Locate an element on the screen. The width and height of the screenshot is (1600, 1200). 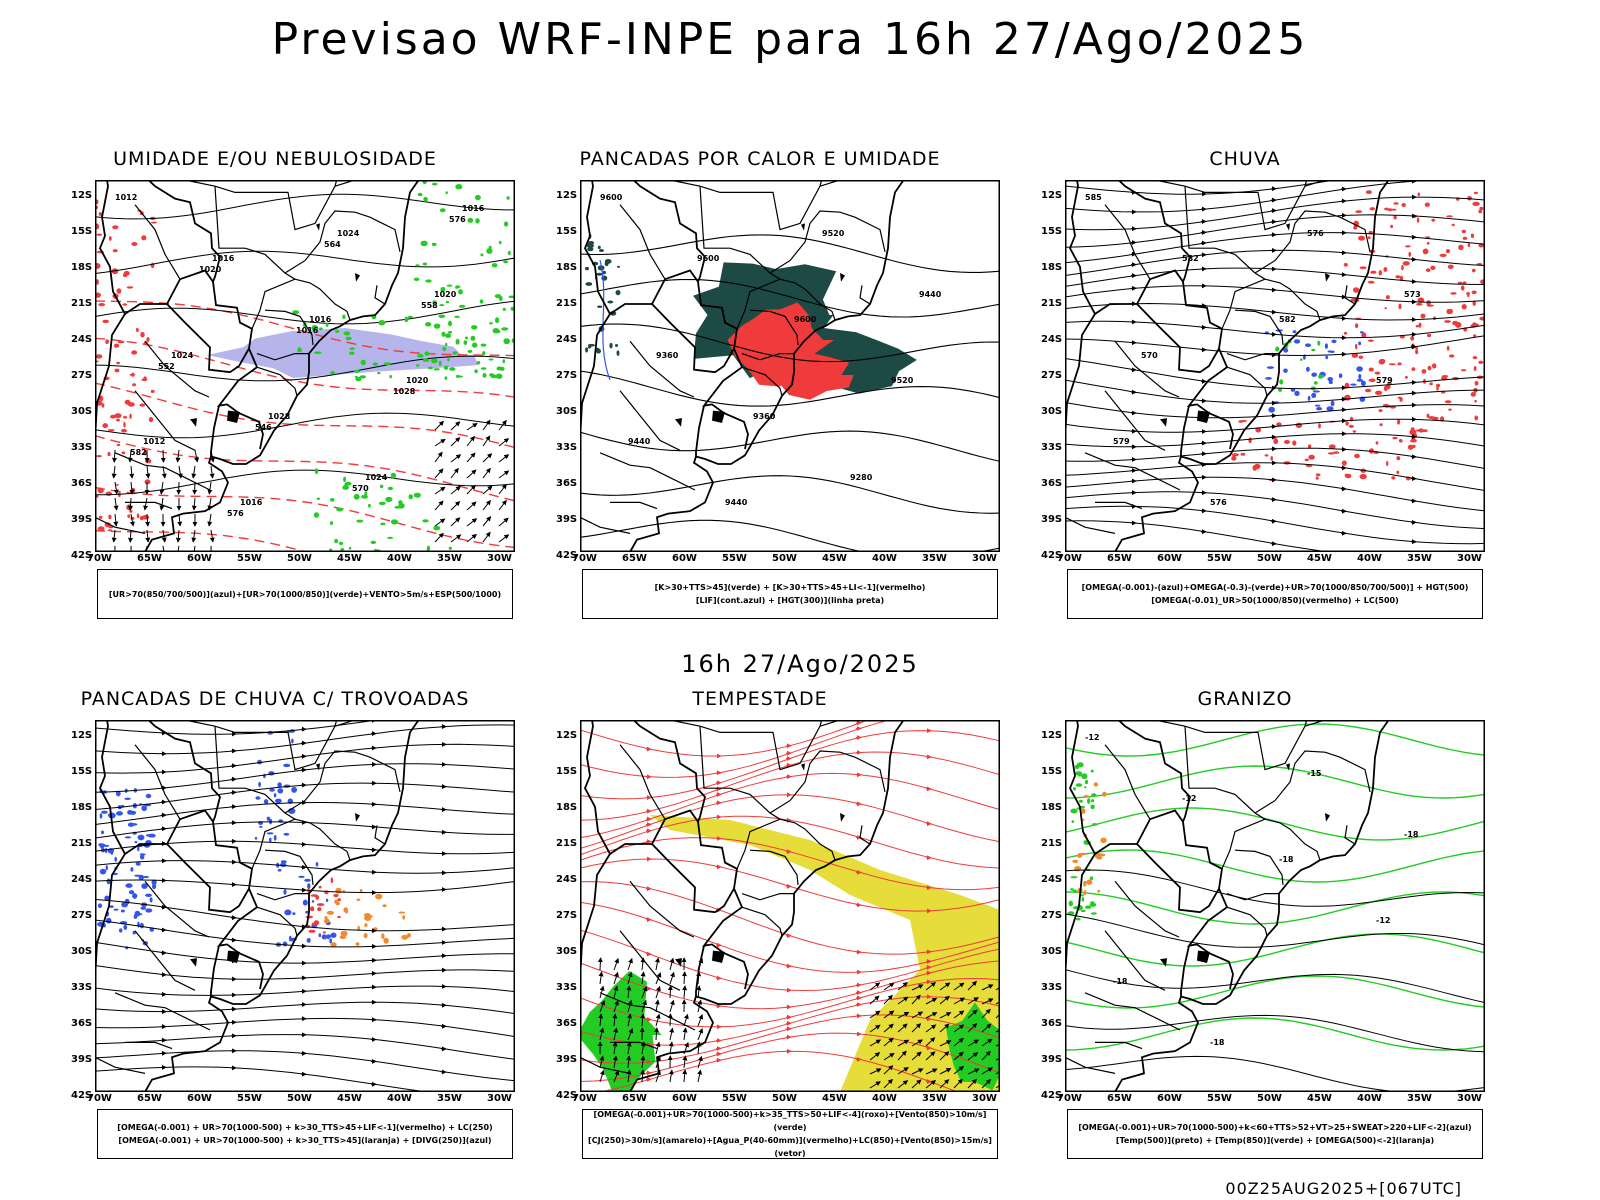
latitude-label: 27S is located at coordinates (567, 375).